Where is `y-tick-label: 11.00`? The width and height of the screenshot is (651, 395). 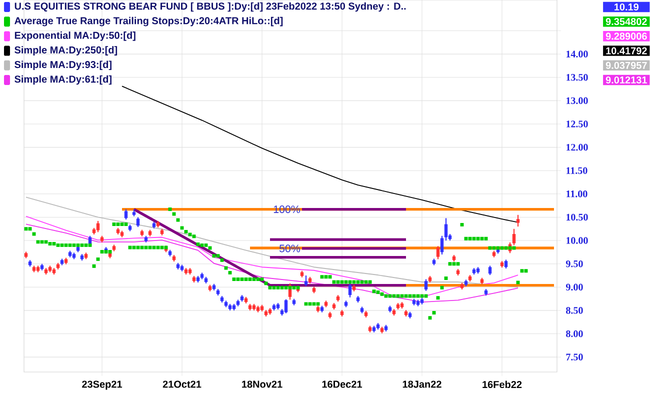 y-tick-label: 11.00 is located at coordinates (577, 194).